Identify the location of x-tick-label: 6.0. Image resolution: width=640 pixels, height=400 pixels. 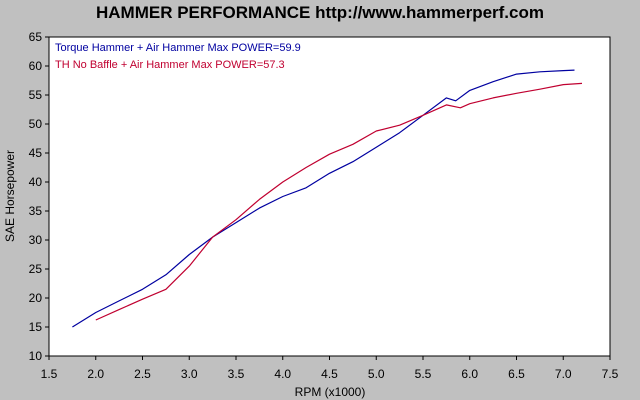
(469, 374).